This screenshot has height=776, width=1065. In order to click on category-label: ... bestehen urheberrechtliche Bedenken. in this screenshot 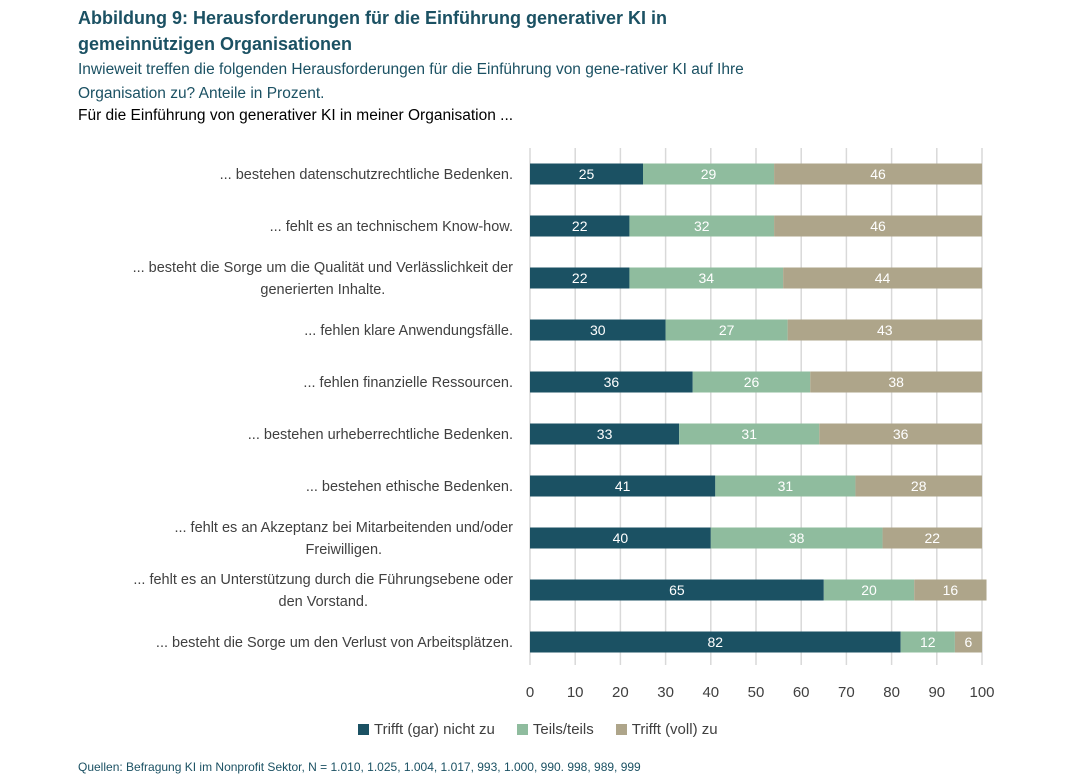, I will do `click(380, 435)`.